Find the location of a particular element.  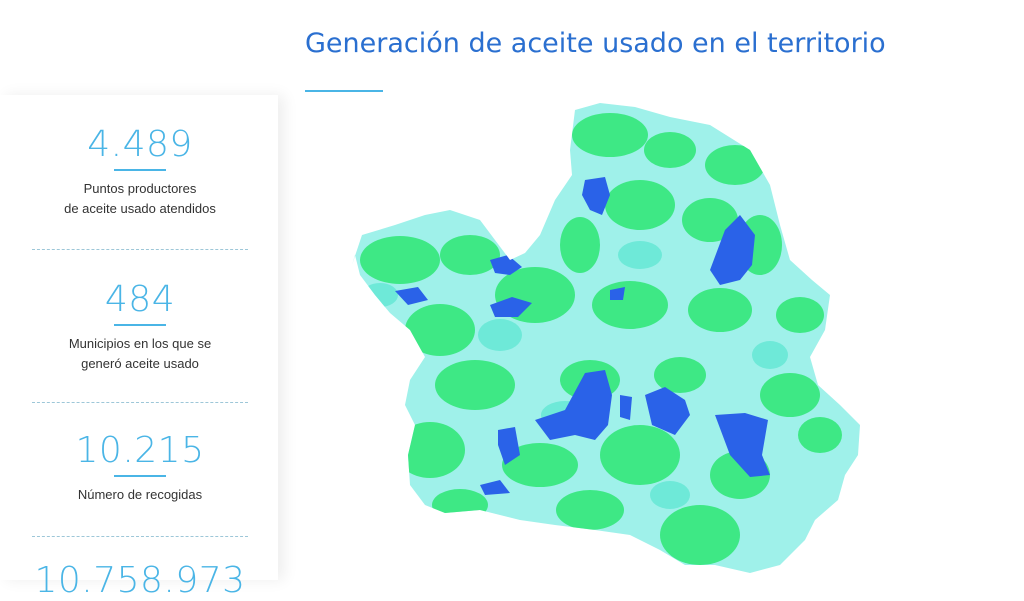

stat-value: 4.489 is located at coordinates (140, 144).